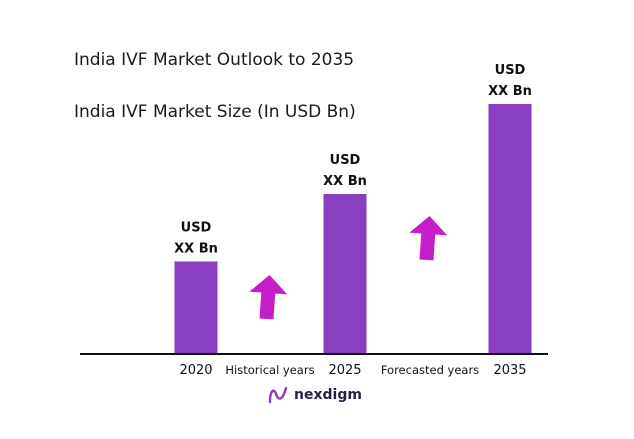 This screenshot has width=634, height=439. What do you see at coordinates (345, 274) in the screenshot?
I see `bar-2025` at bounding box center [345, 274].